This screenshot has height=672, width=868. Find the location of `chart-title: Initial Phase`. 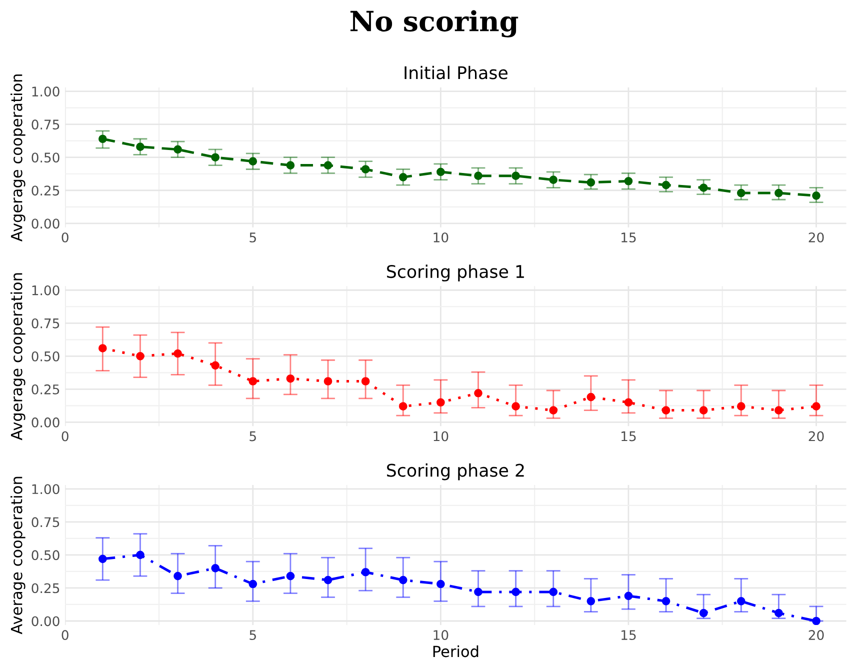

chart-title: Initial Phase is located at coordinates (456, 73).